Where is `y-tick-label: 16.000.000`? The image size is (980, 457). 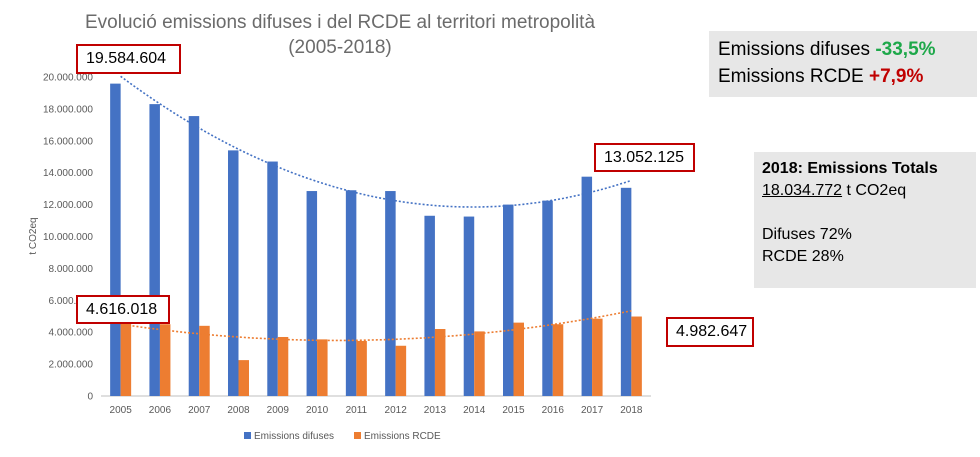
y-tick-label: 16.000.000 is located at coordinates (68, 141).